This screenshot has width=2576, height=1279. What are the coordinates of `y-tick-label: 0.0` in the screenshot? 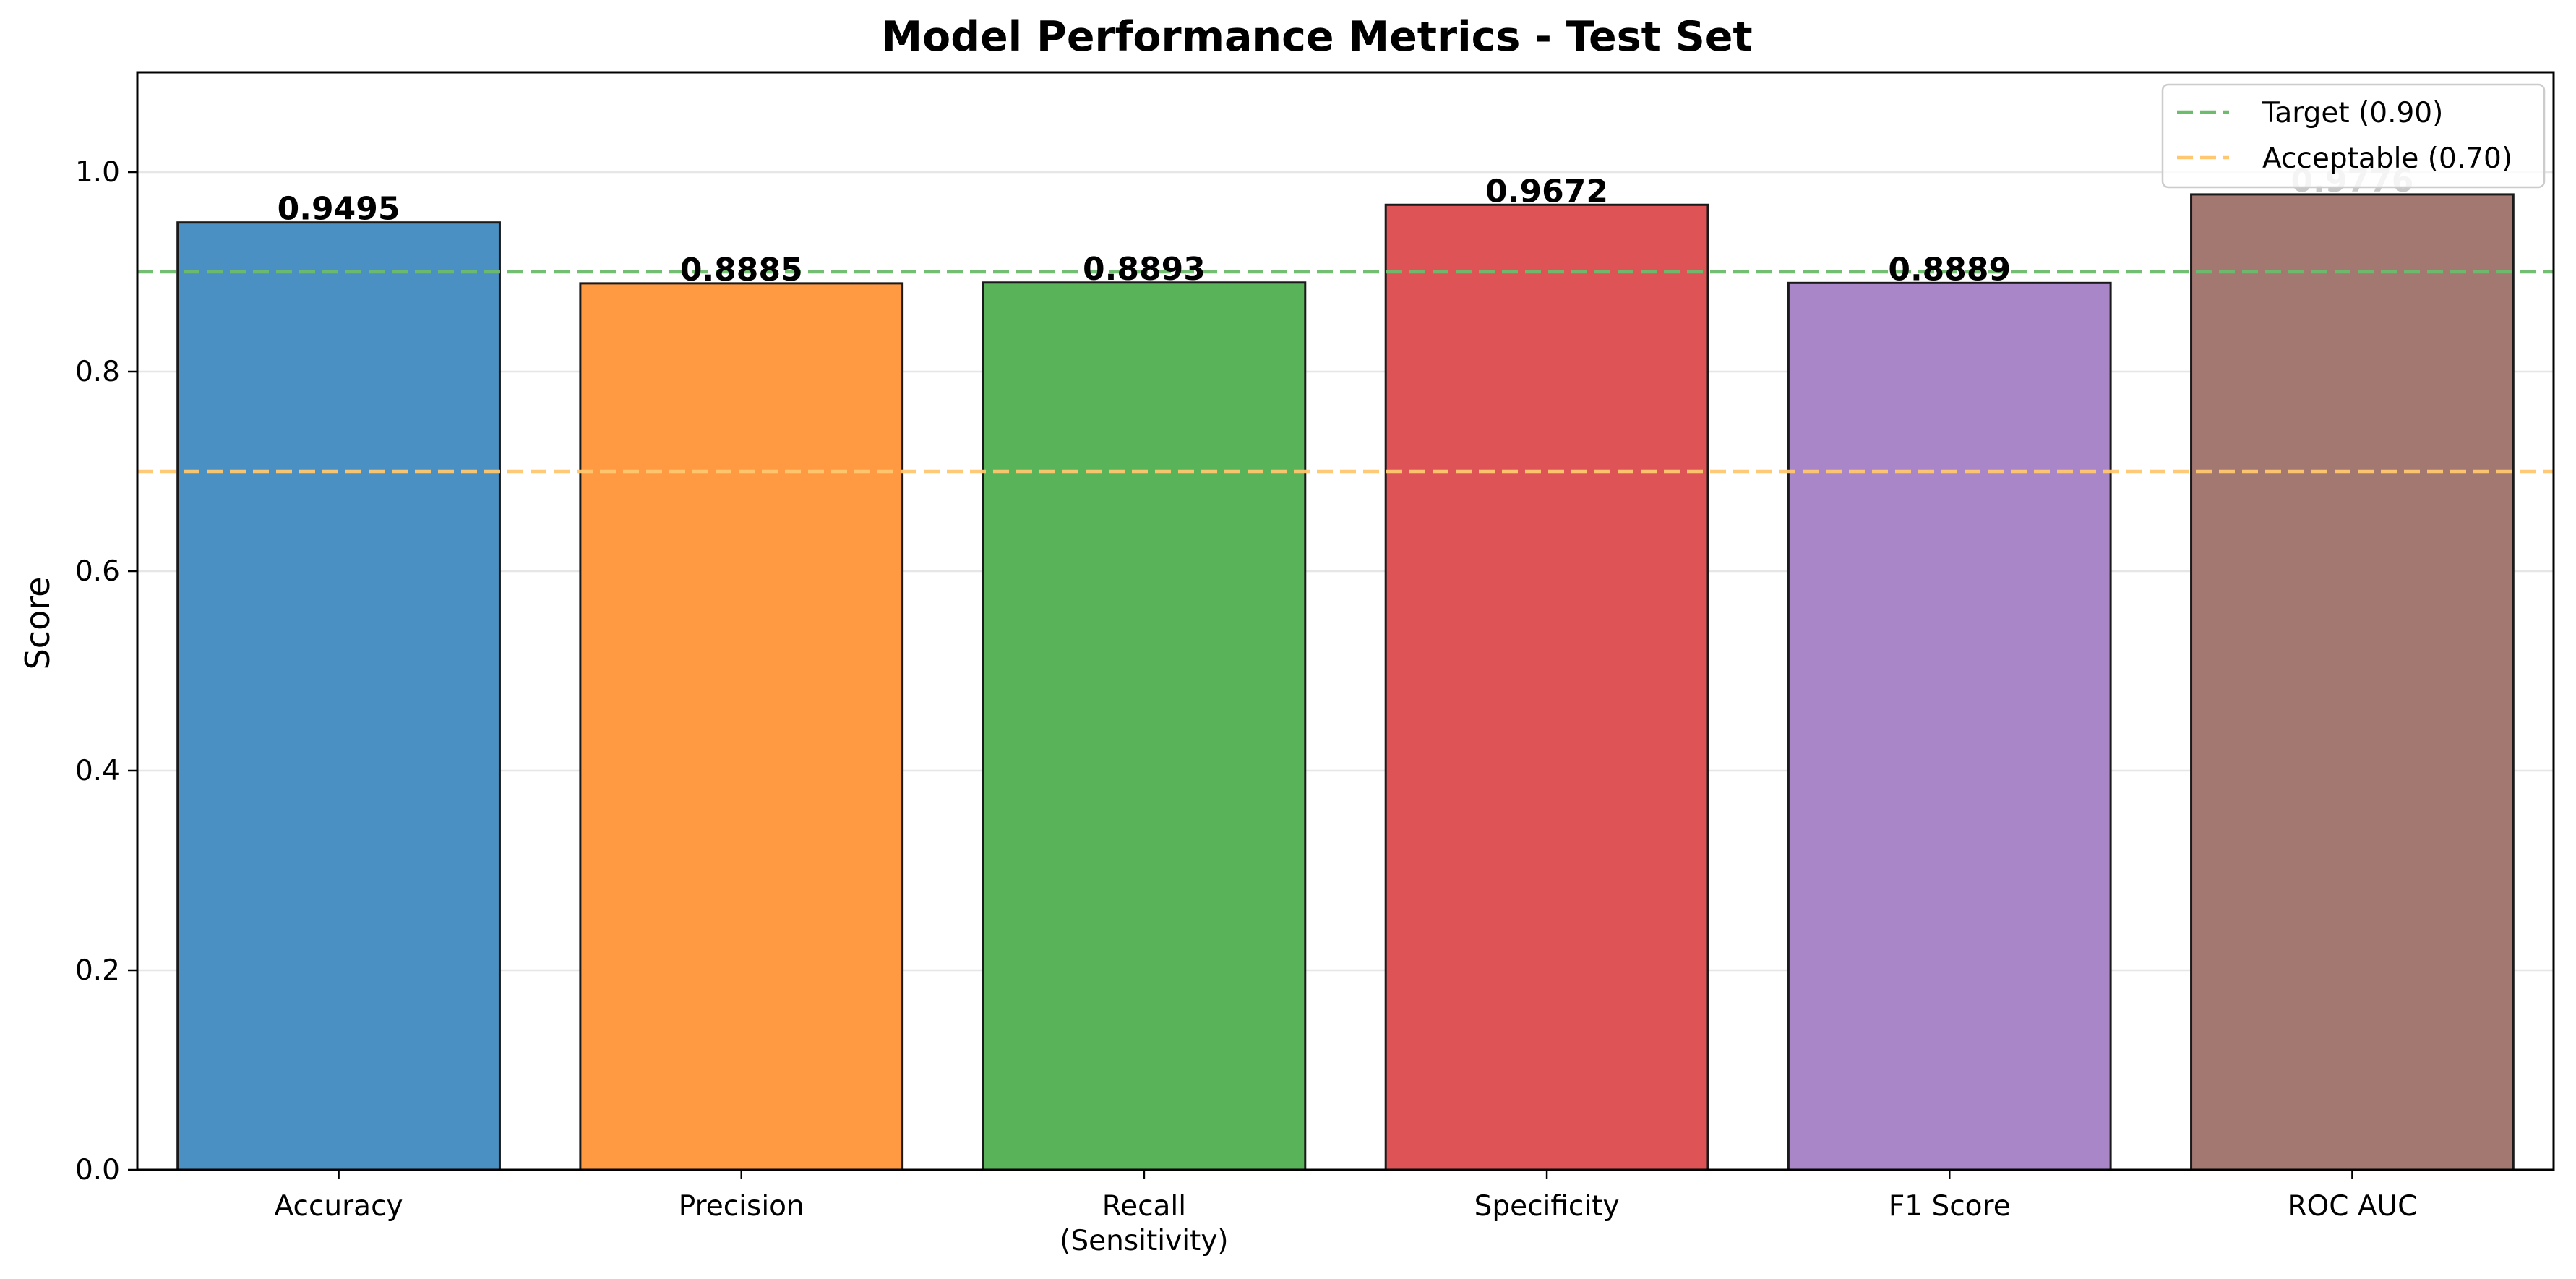 It's located at (98, 1170).